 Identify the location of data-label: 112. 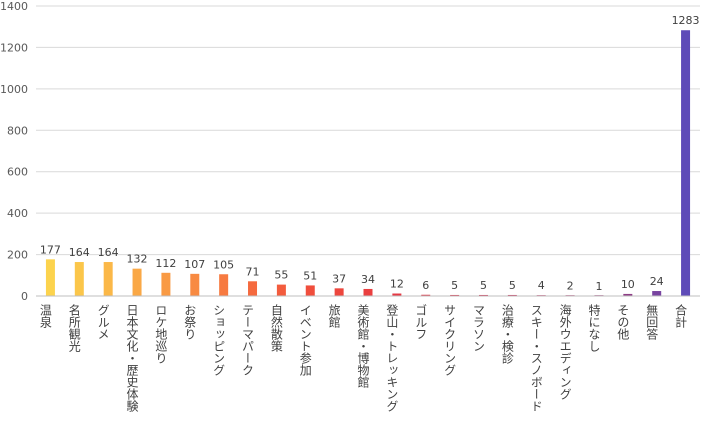
(165, 263).